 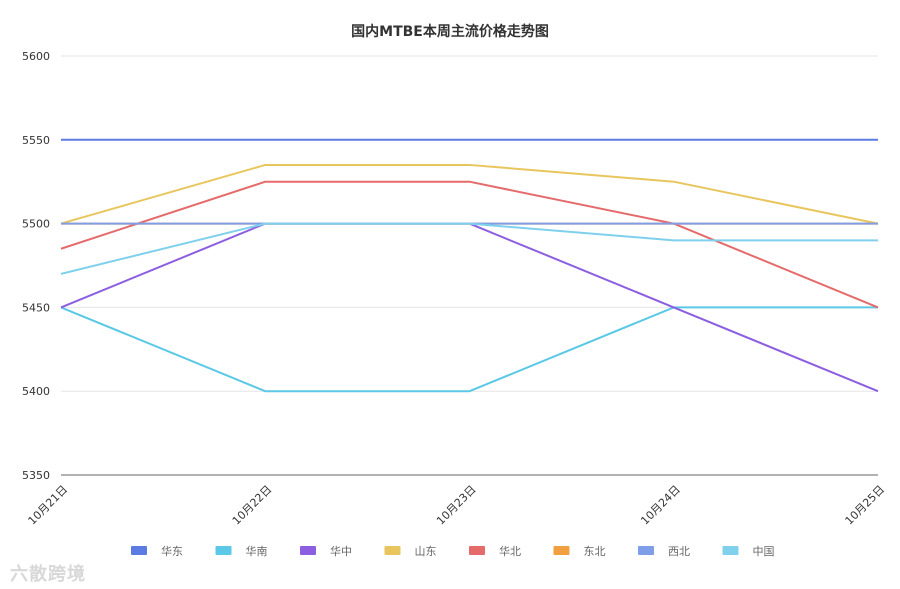 I want to click on y-axis-ticks: 5350 5400 5450 5500 5550 5600, so click(x=36, y=266).